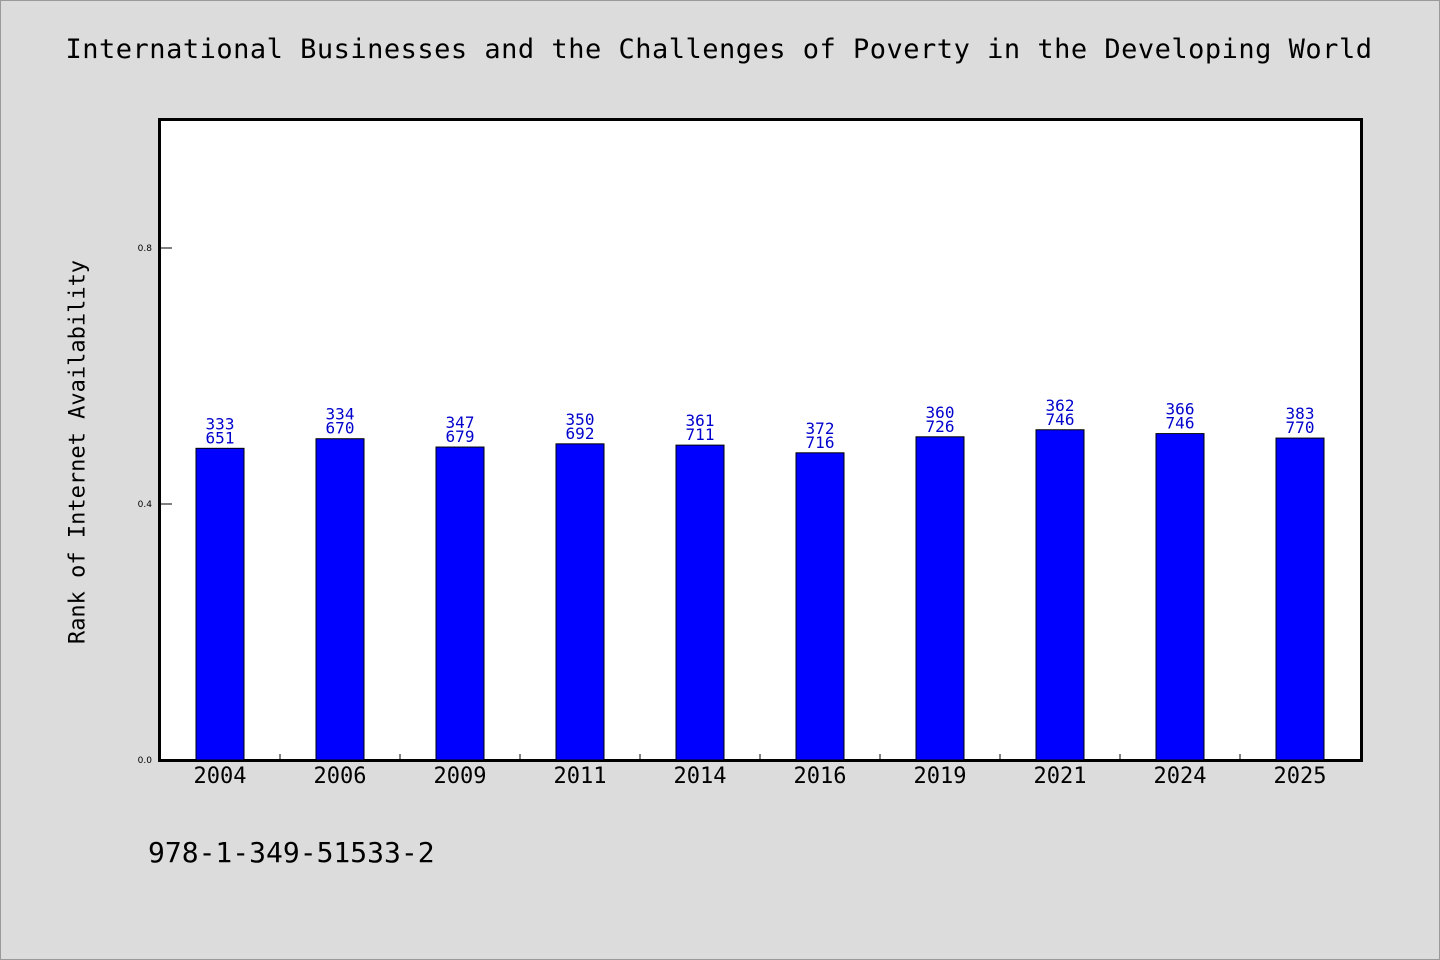  Describe the element at coordinates (700, 776) in the screenshot. I see `x-tick-label: 2014` at that location.